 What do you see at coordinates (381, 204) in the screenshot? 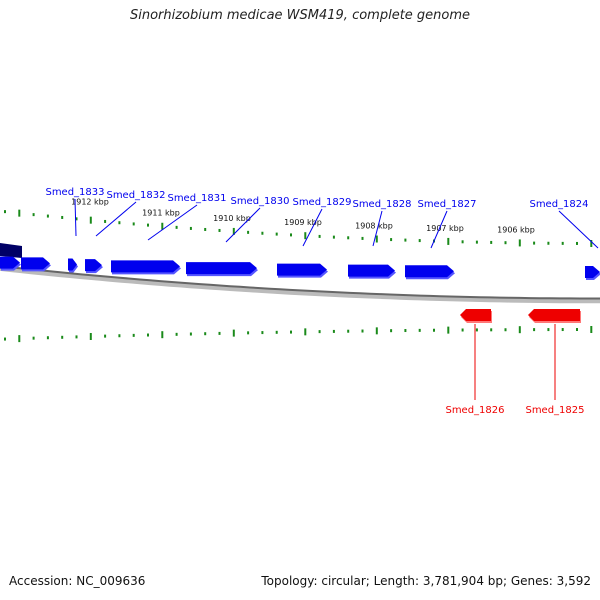
I see `forward-gene-label: Smed_1828` at bounding box center [381, 204].